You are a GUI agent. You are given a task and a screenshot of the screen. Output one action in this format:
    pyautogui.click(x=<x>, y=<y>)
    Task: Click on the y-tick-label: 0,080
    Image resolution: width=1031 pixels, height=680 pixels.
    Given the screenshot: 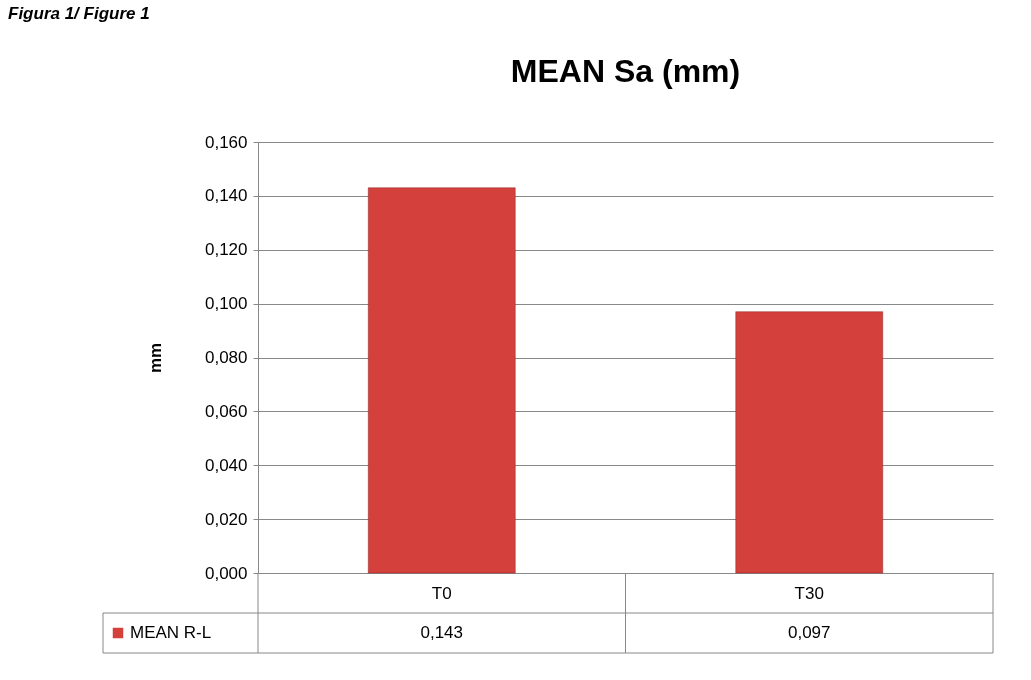 What is the action you would take?
    pyautogui.click(x=226, y=357)
    